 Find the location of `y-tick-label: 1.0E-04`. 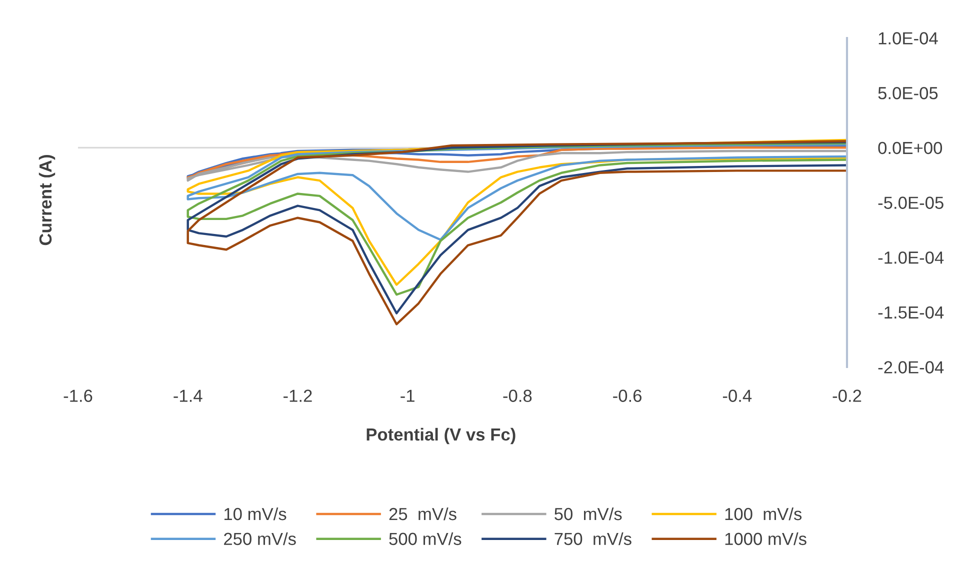

y-tick-label: 1.0E-04 is located at coordinates (908, 38).